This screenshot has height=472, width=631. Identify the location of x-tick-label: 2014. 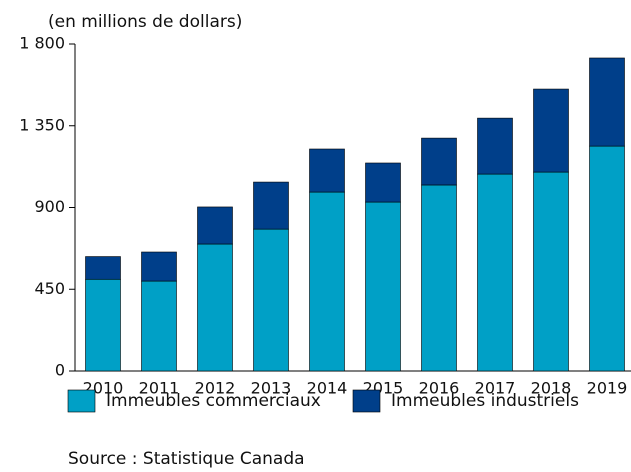
(327, 388).